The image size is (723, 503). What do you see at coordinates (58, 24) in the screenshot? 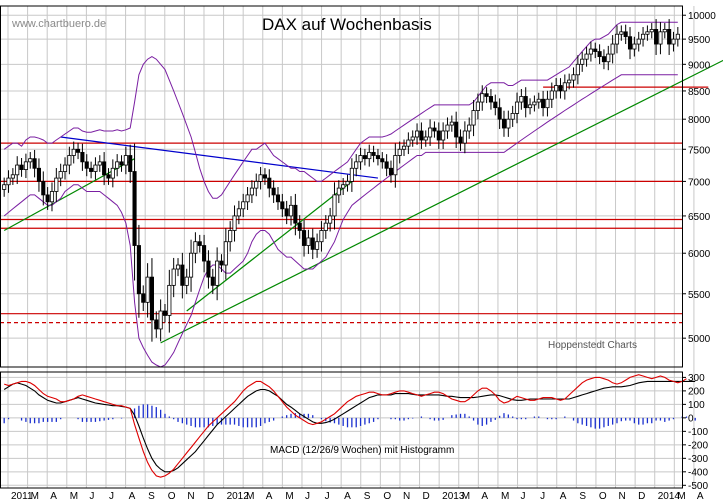
I see `watermark: www.chartbuero.de` at bounding box center [58, 24].